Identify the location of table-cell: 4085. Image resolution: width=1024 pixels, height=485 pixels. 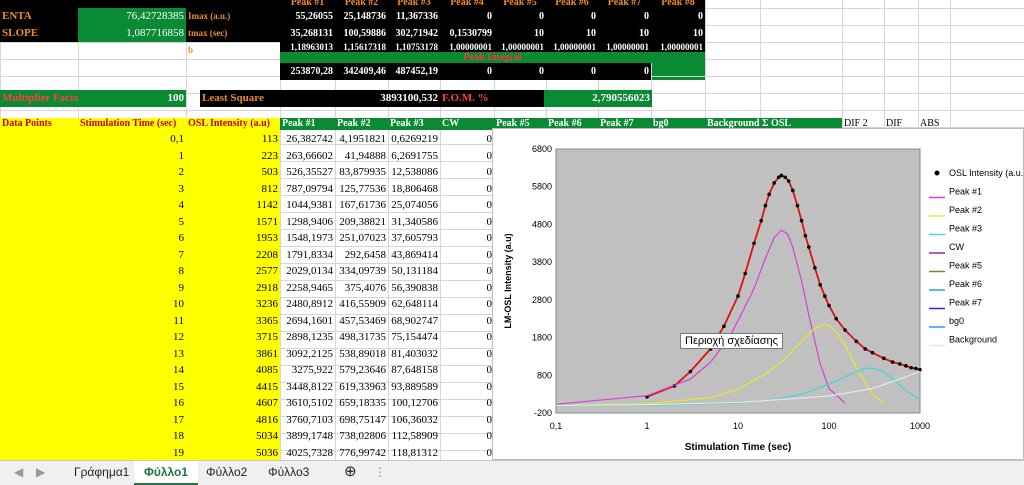
(233, 370).